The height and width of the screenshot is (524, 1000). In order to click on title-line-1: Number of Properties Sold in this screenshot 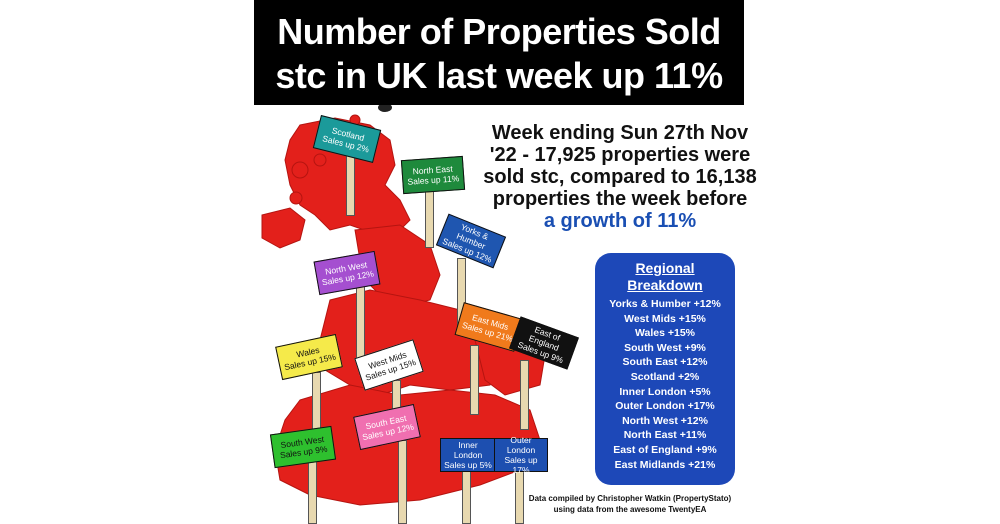, I will do `click(499, 31)`.